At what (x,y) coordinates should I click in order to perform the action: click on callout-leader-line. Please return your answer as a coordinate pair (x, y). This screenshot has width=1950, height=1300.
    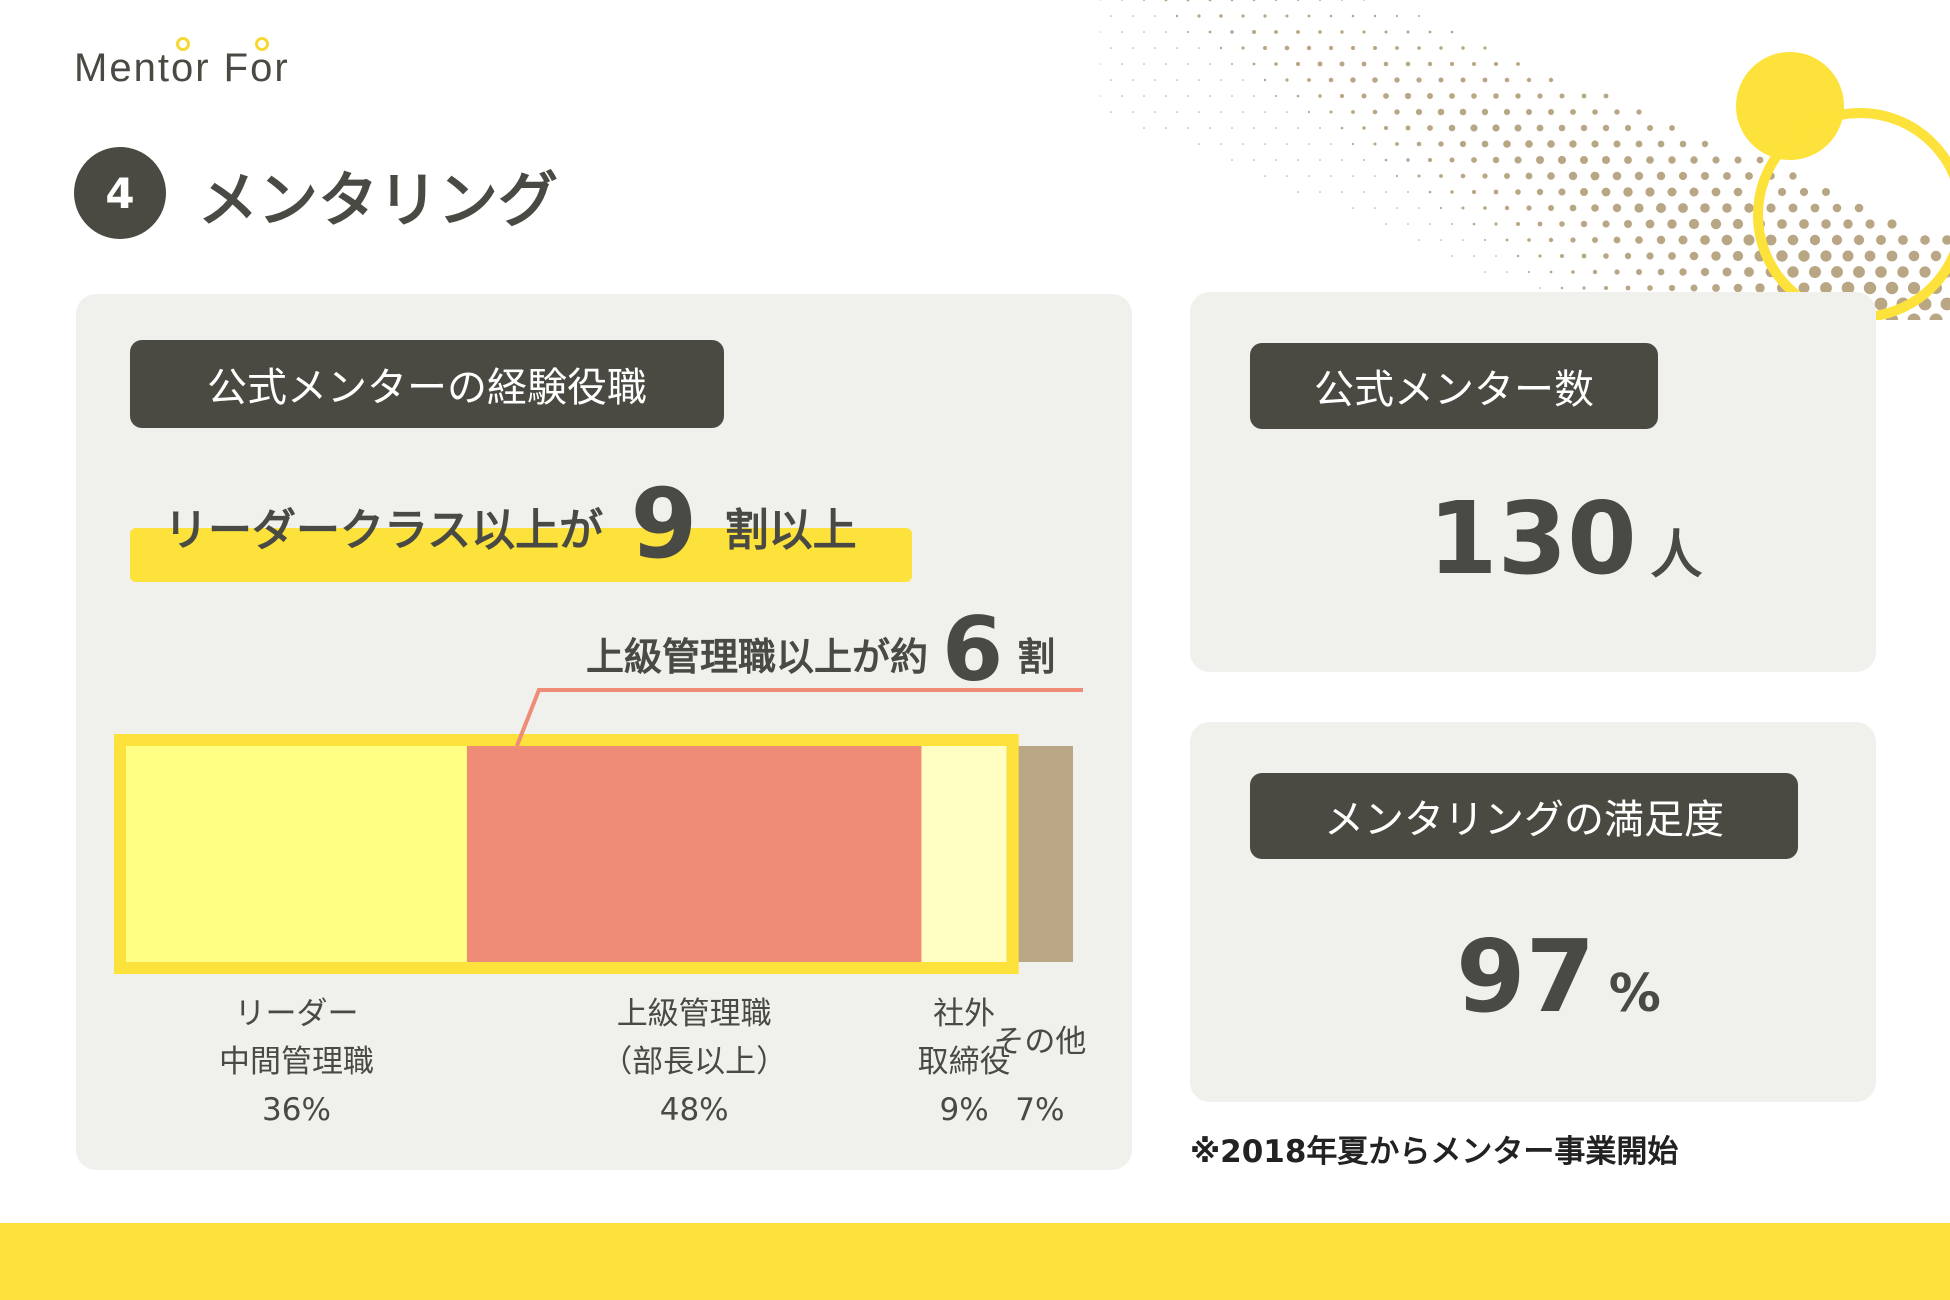
    Looking at the image, I should click on (799, 717).